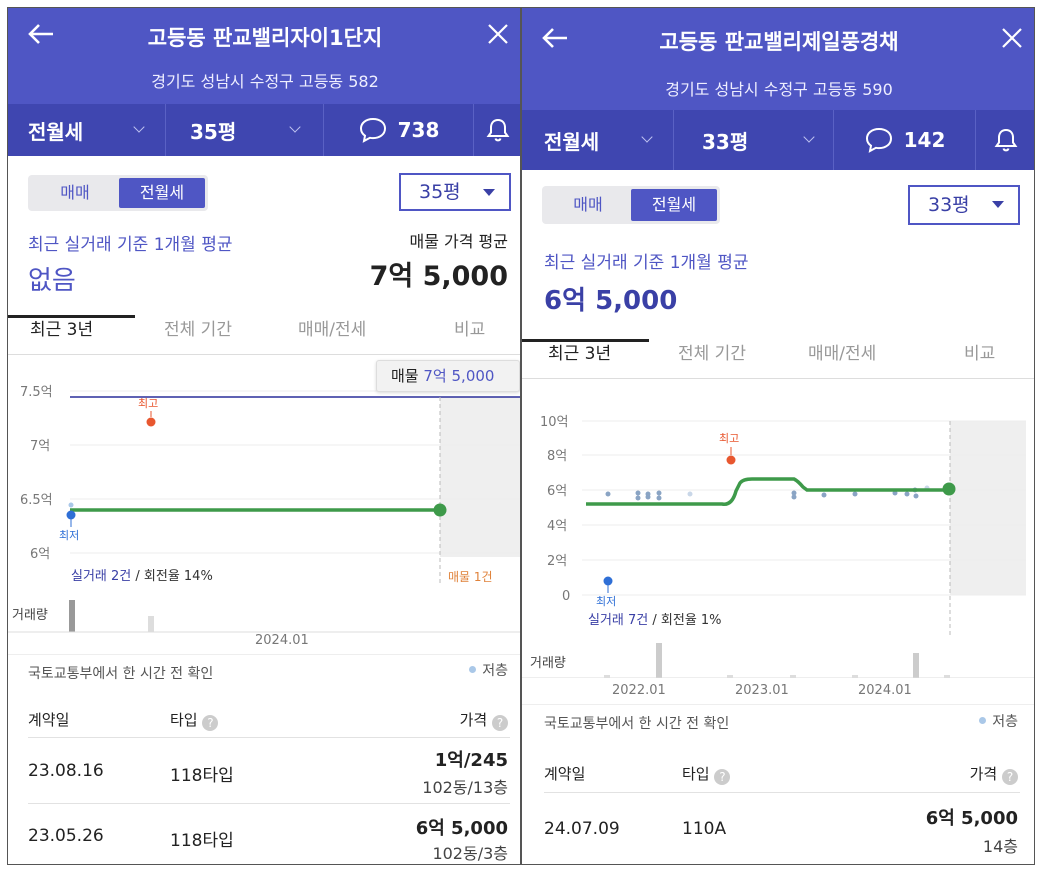  Describe the element at coordinates (69, 535) in the screenshot. I see `low-label: 최저` at that location.